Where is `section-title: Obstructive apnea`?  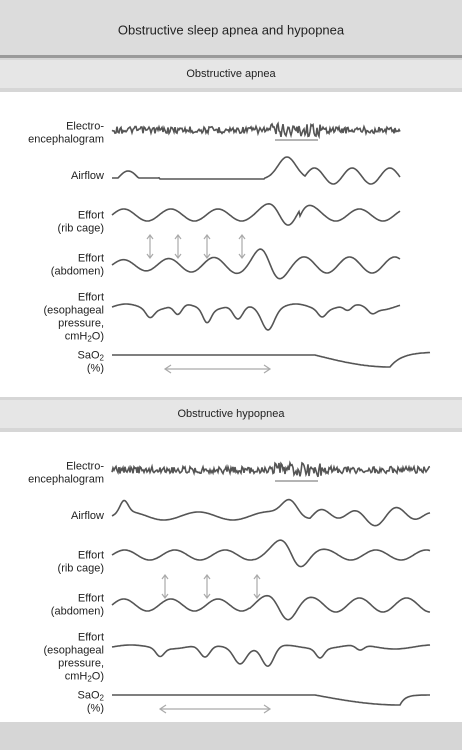
section-title: Obstructive apnea is located at coordinates (231, 74).